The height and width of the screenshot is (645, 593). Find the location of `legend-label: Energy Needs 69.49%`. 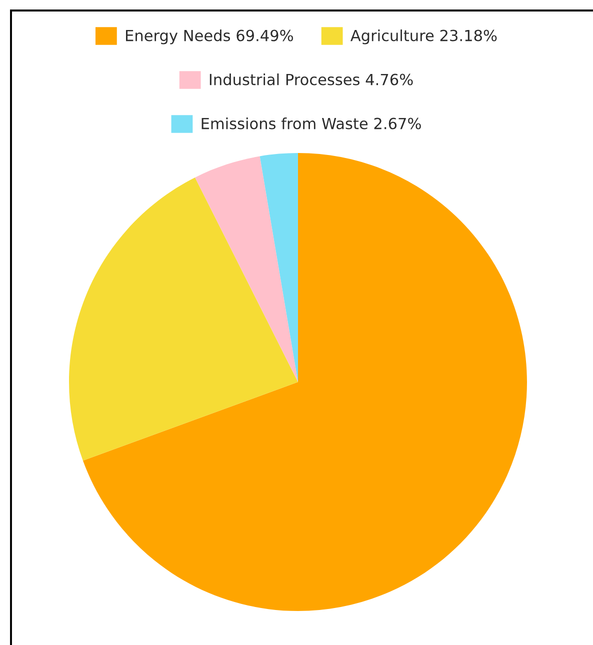

legend-label: Energy Needs 69.49% is located at coordinates (210, 36).